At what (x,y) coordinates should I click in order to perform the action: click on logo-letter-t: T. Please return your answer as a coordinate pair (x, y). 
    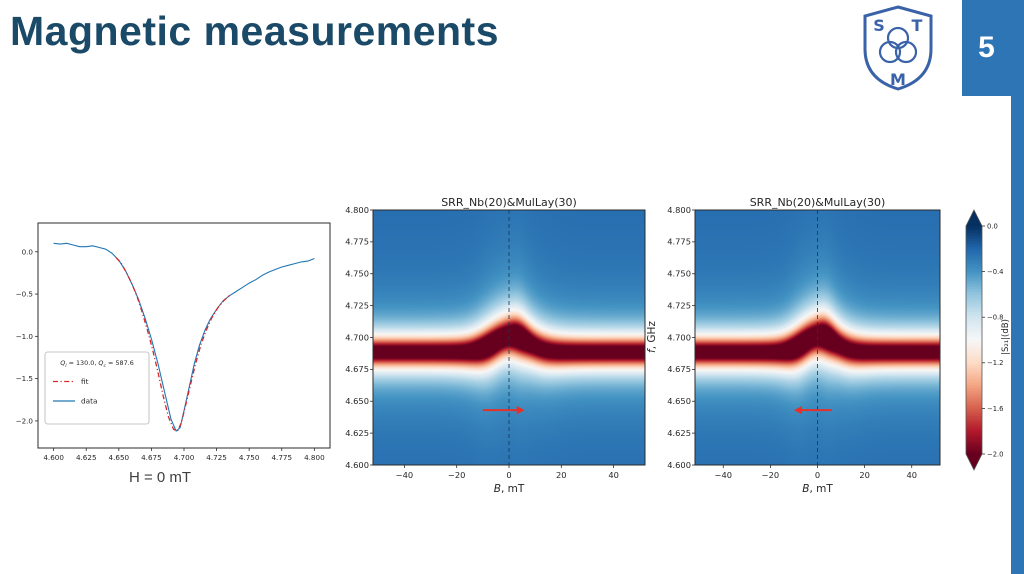
    Looking at the image, I should click on (917, 25).